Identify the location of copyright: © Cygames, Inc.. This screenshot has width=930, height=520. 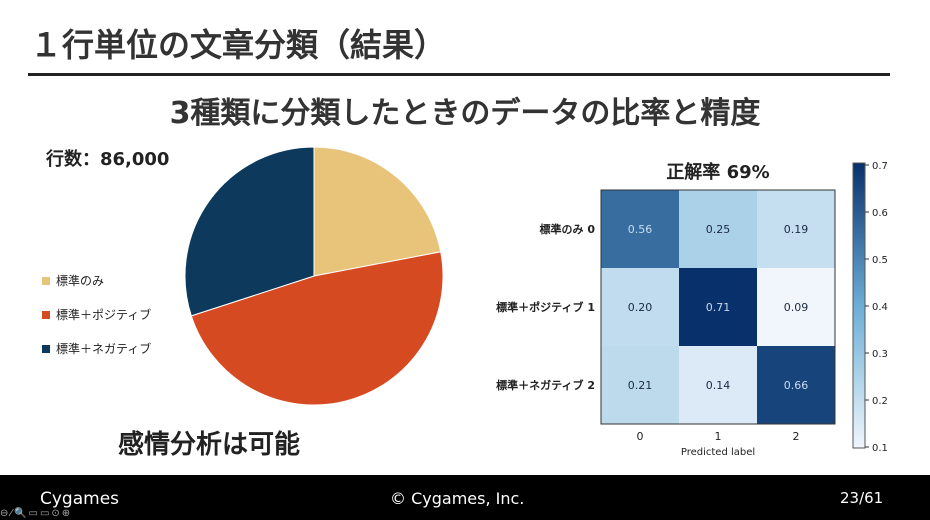
(457, 498).